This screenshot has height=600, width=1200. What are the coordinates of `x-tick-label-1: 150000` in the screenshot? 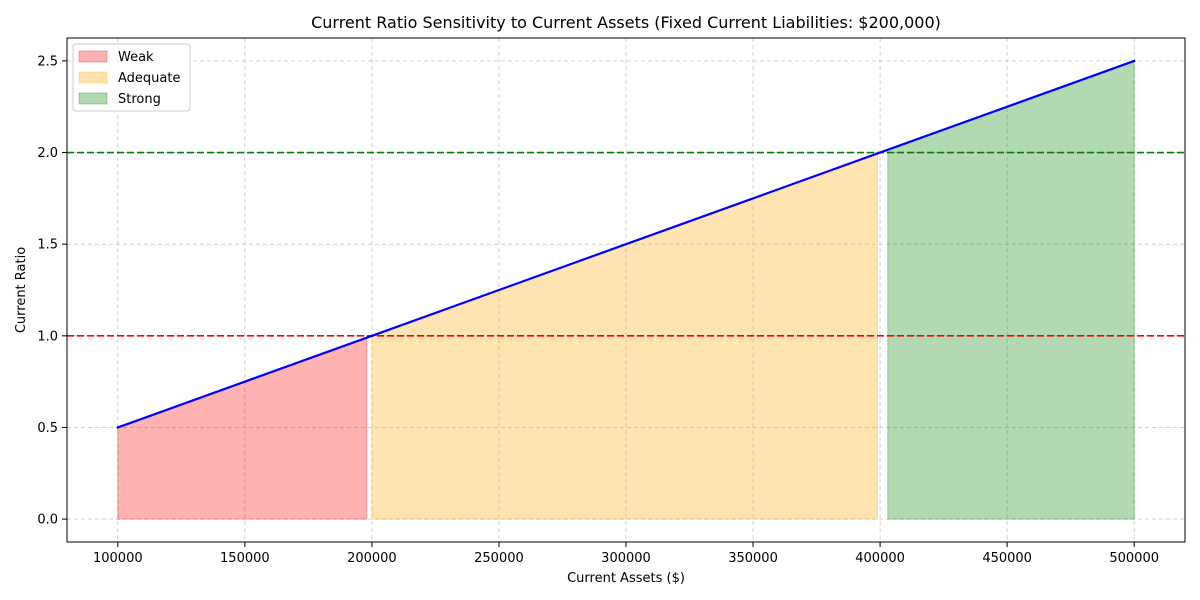 It's located at (245, 558).